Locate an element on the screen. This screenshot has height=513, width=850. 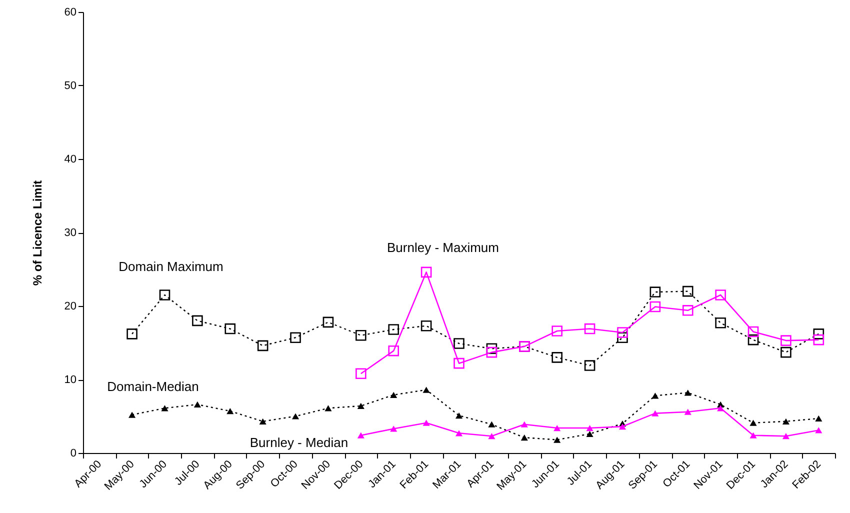
annotation: Burnley - Maximum is located at coordinates (443, 247).